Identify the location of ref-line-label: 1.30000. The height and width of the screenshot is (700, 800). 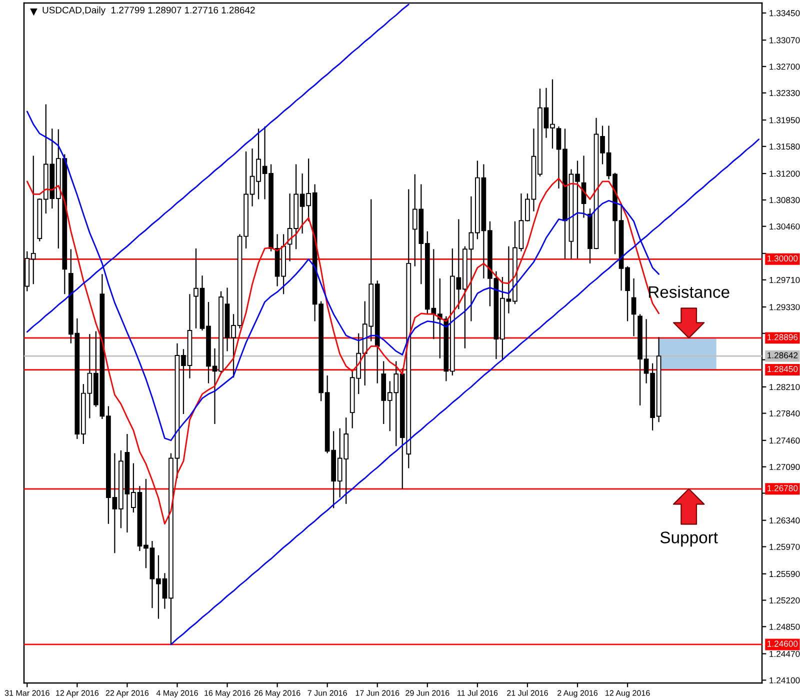
(783, 258).